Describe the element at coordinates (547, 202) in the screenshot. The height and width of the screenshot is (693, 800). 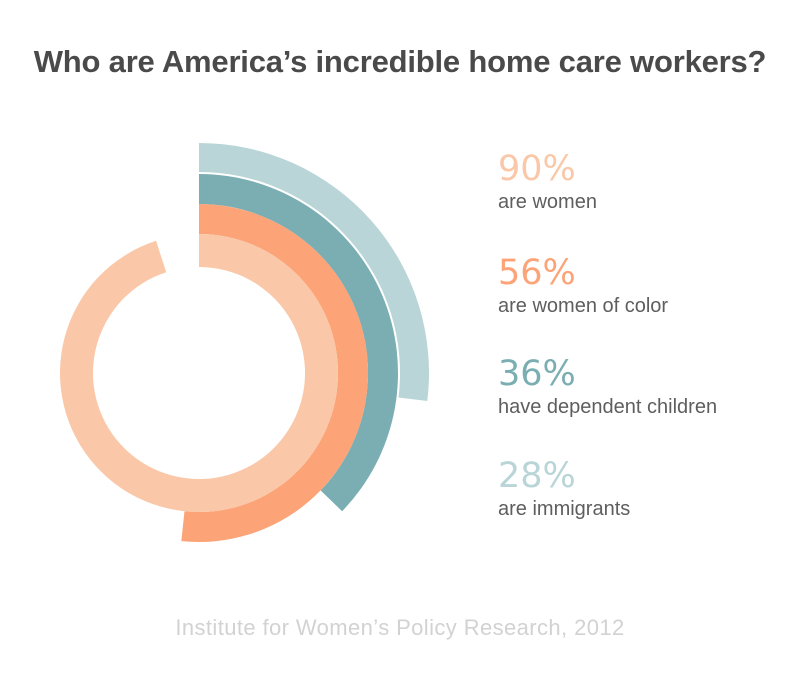
I see `legend-label: are women` at that location.